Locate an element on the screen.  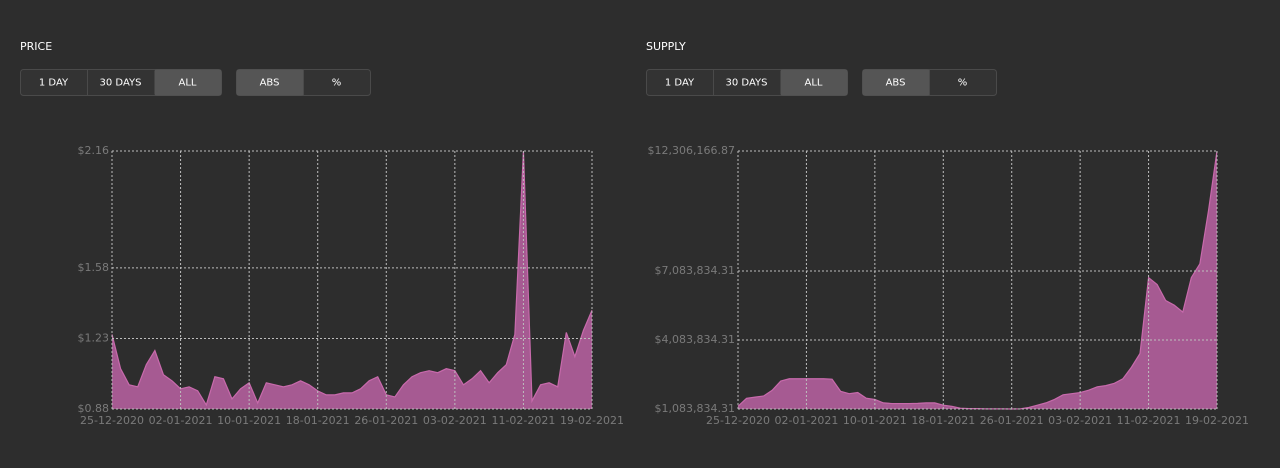
y-tick-label: $1,083,834.31 is located at coordinates (695, 408).